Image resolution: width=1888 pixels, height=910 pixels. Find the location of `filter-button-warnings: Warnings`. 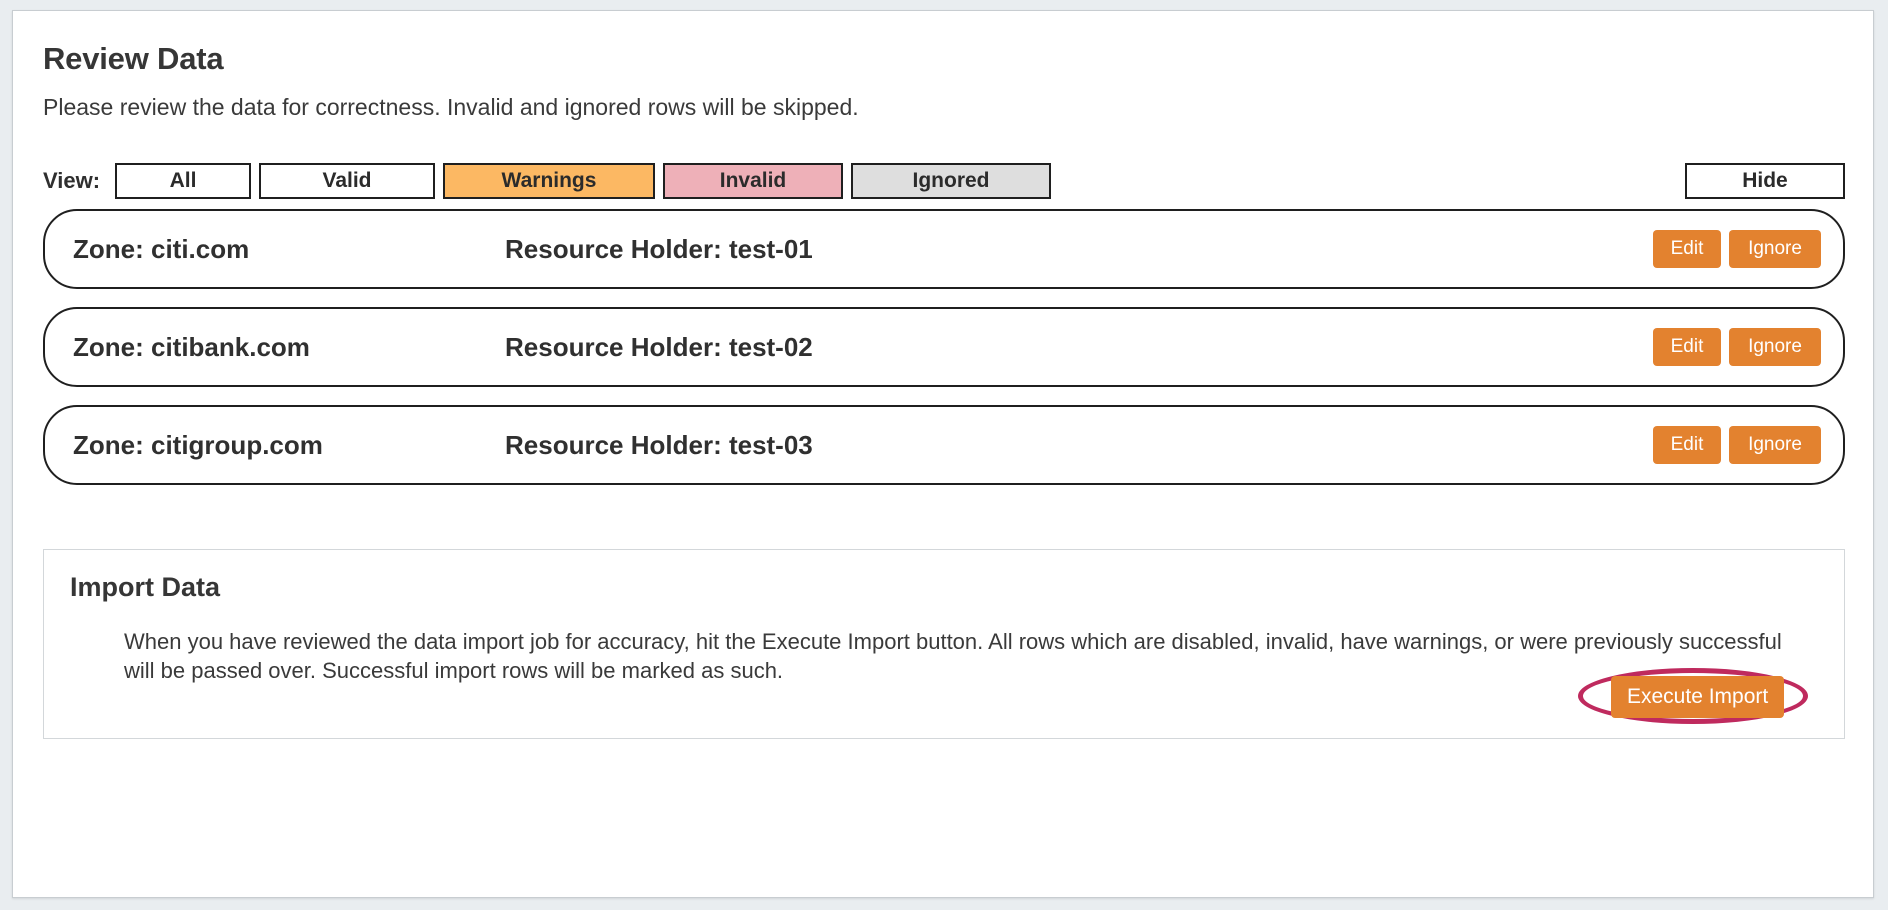

filter-button-warnings: Warnings is located at coordinates (549, 181).